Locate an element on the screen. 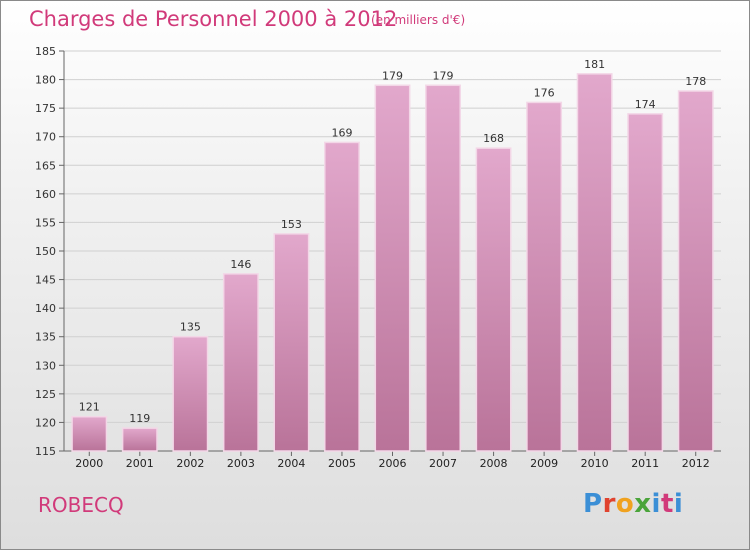  x-tick-label-2004: 2004 is located at coordinates (291, 463).